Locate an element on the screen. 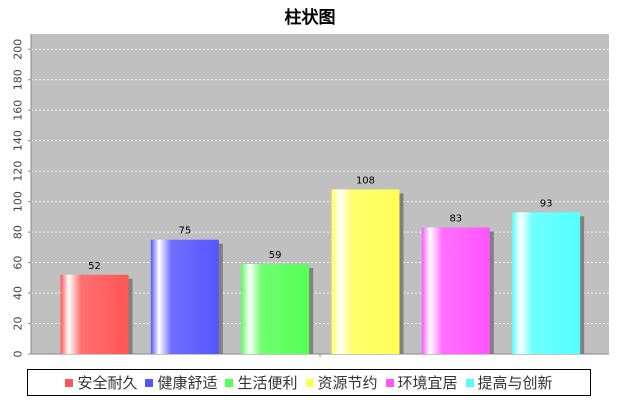 The image size is (620, 400). bar-value-label: 52 is located at coordinates (94, 266).